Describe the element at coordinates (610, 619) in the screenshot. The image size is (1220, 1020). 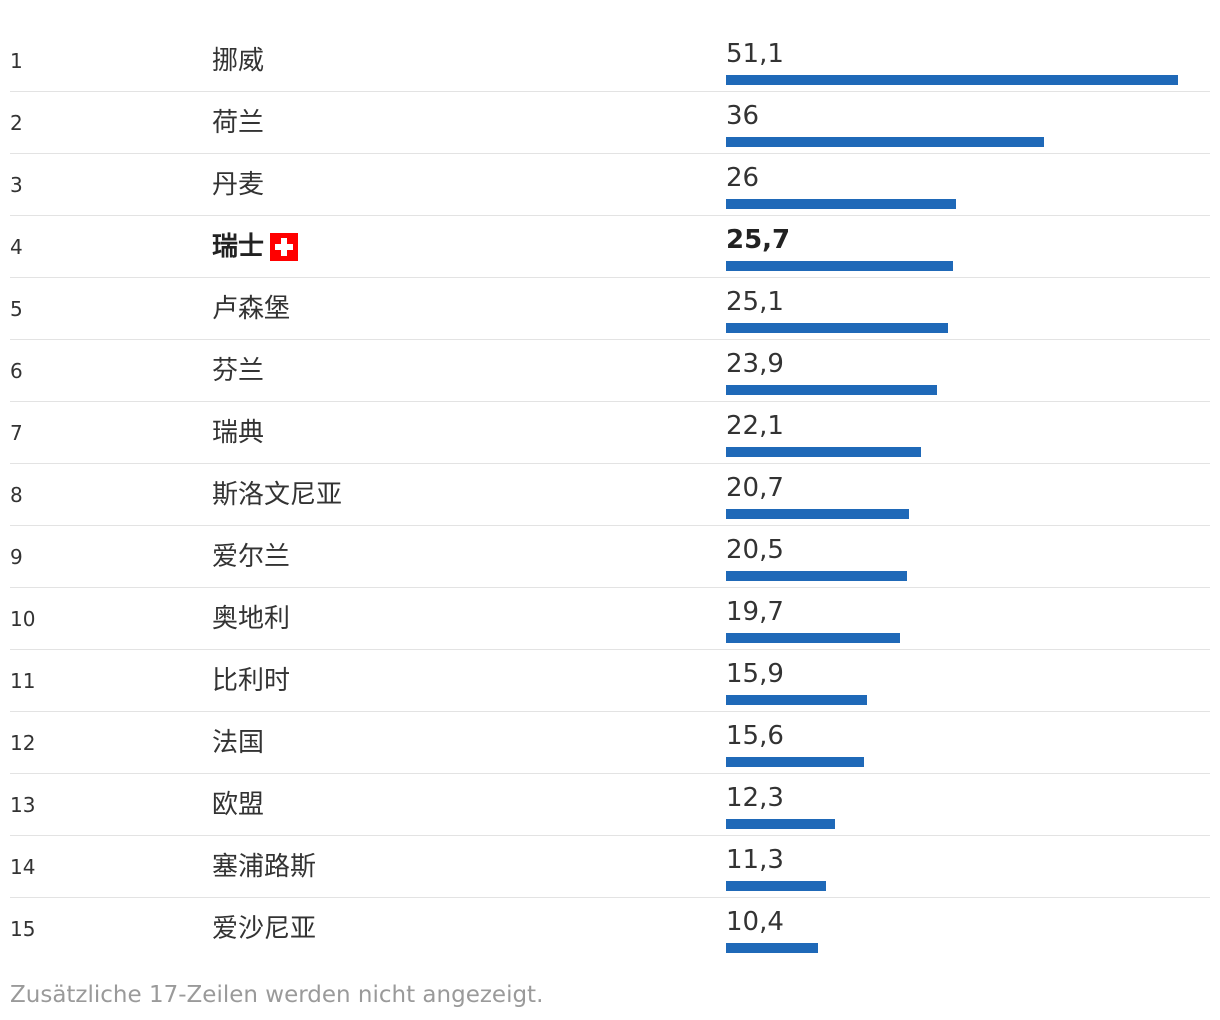
I see `table-row: 10 奥地利 19,7` at that location.